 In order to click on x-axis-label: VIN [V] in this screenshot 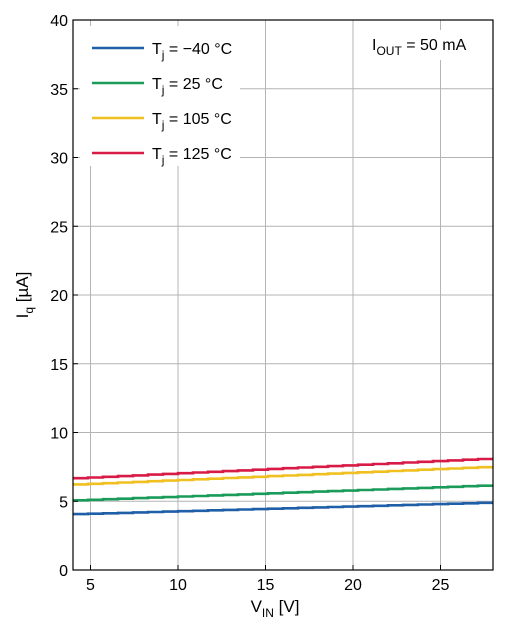, I will do `click(275, 608)`.